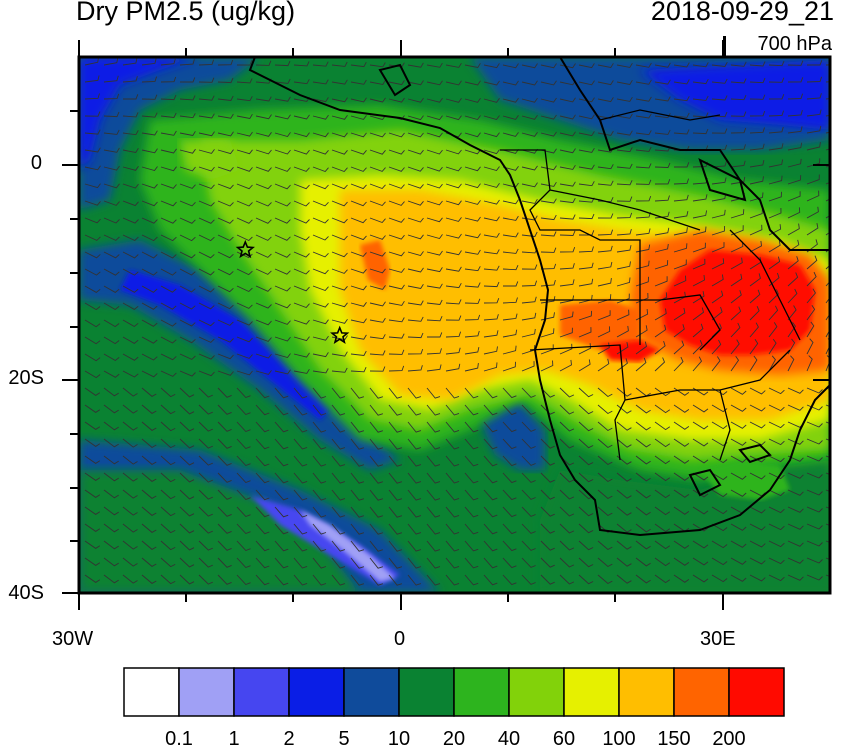 This screenshot has height=751, width=850. I want to click on colorbar-swatch, so click(481, 692).